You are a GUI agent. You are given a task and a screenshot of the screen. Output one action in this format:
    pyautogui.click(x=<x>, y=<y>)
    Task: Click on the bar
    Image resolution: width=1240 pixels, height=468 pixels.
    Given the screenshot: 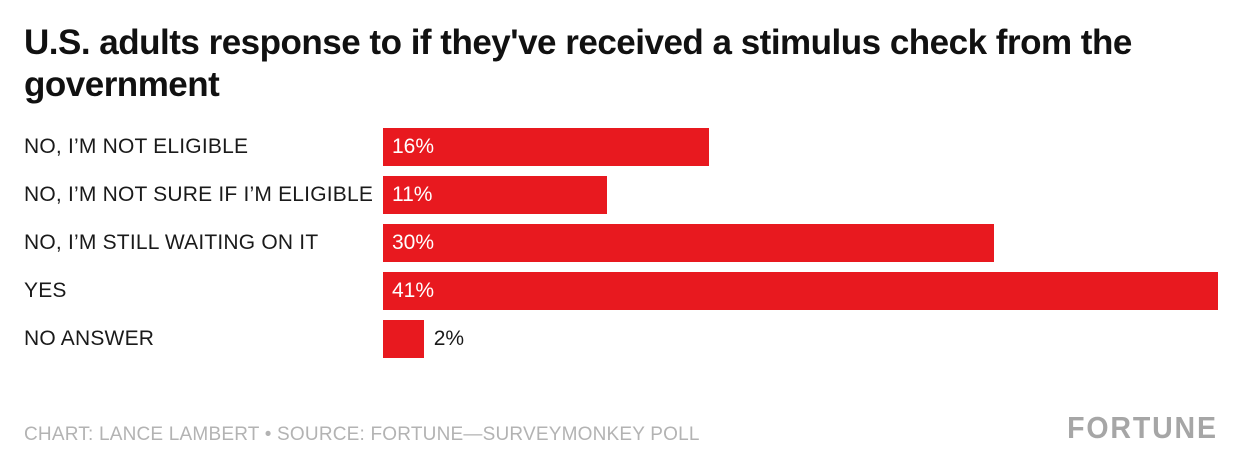 What is the action you would take?
    pyautogui.click(x=403, y=339)
    